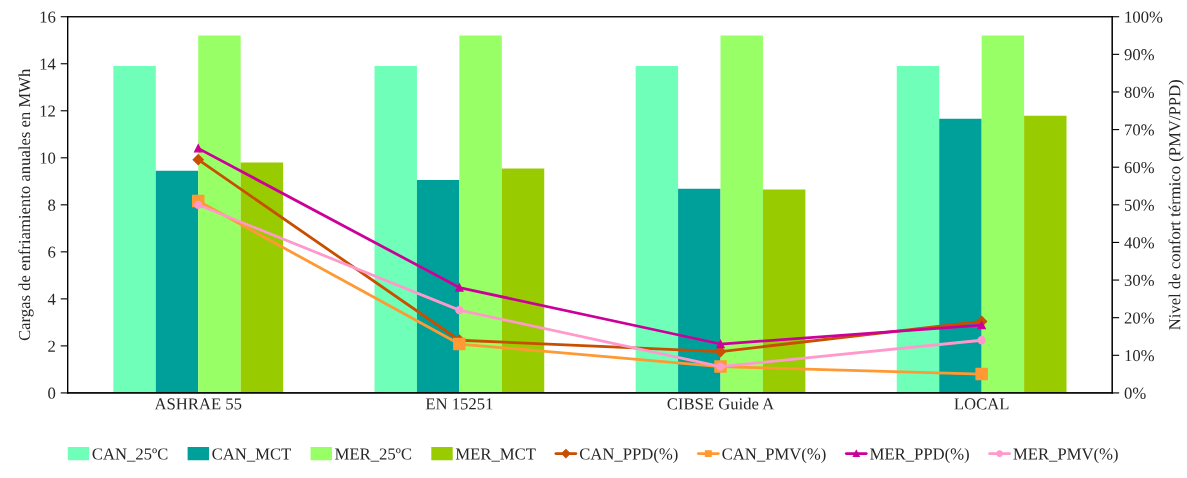  I want to click on x-tick-label: EN 15251, so click(459, 404).